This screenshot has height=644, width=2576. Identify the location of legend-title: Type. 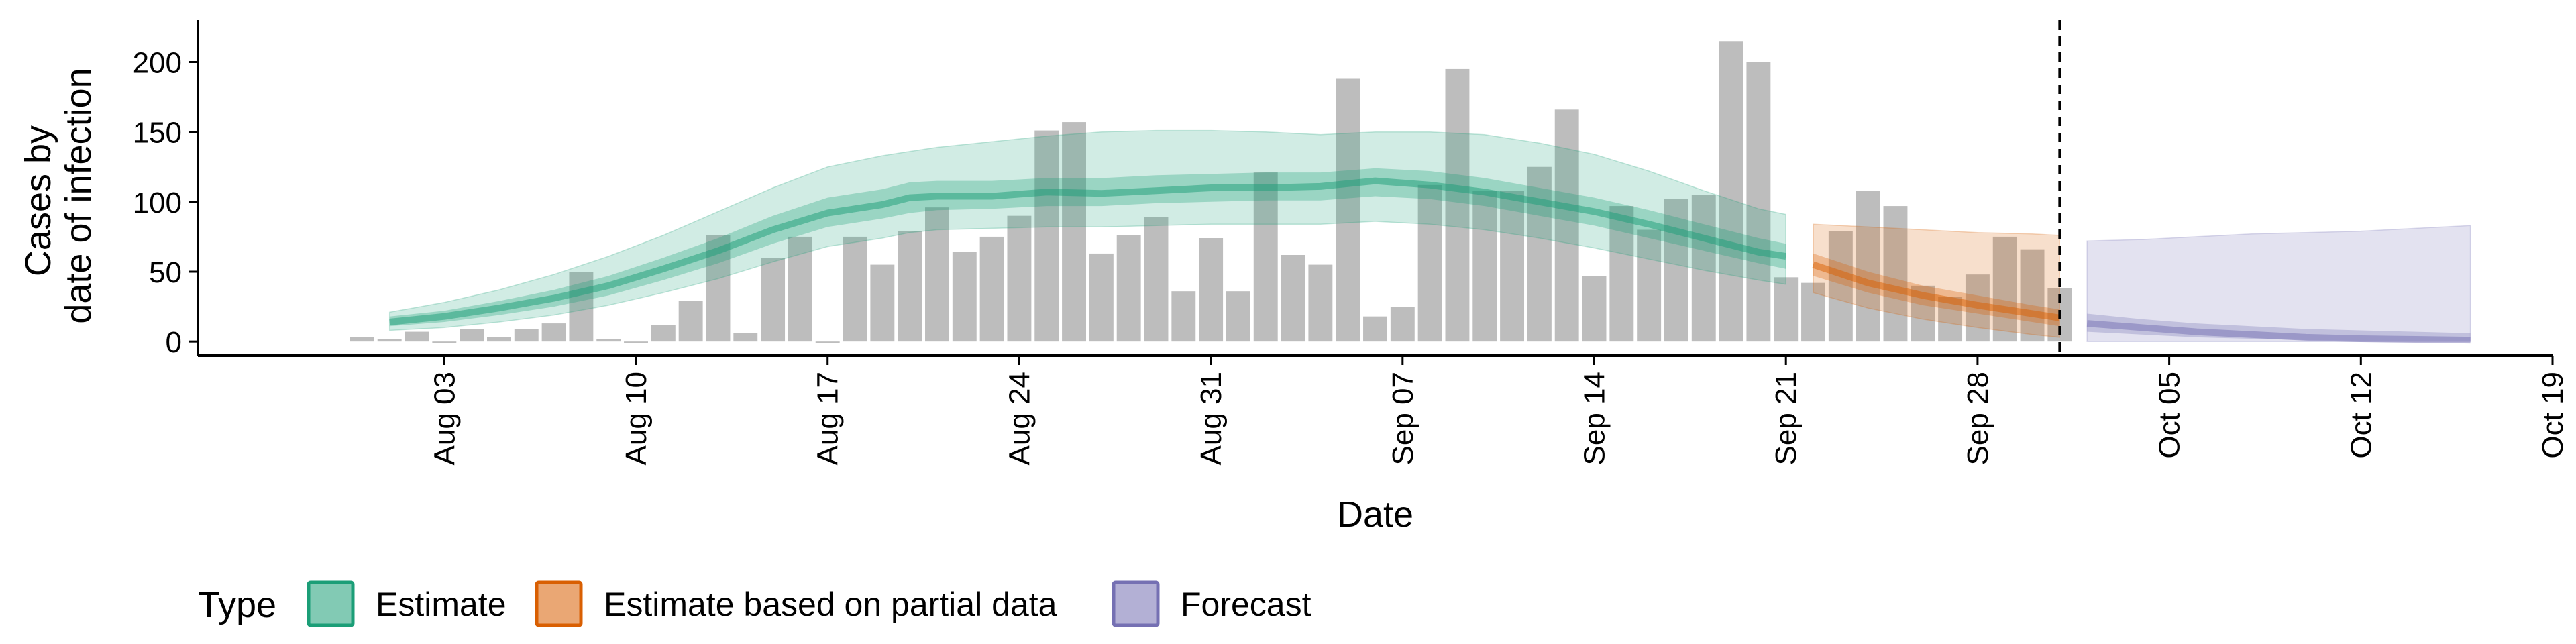
(237, 605).